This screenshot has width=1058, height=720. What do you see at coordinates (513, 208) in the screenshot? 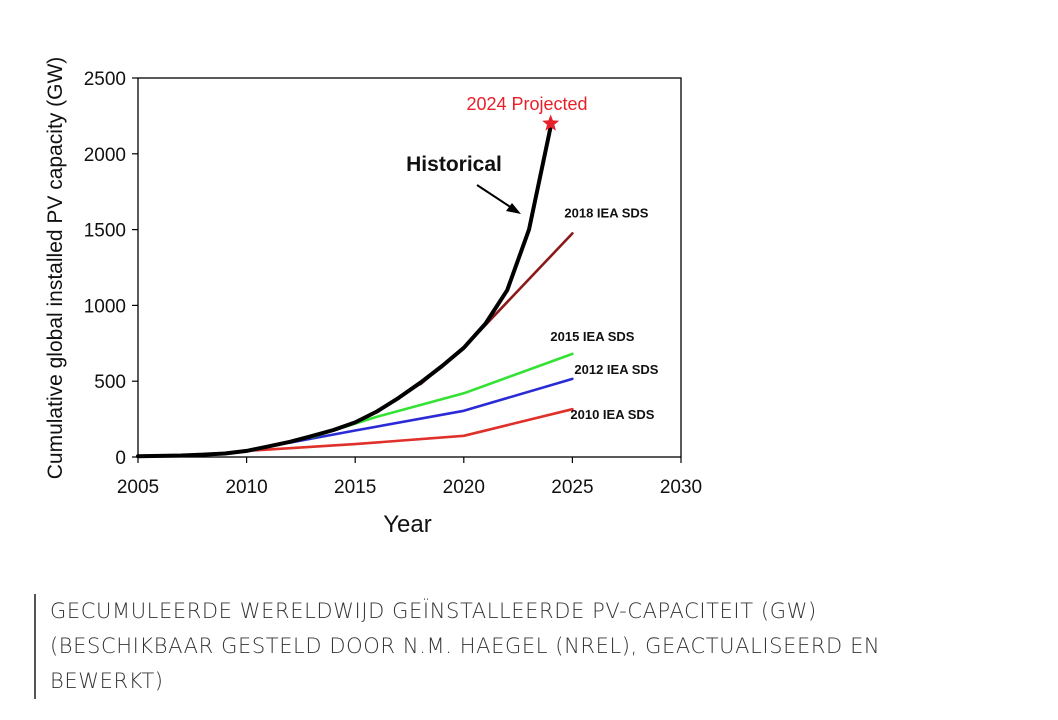
I see `annotation-arrowhead` at bounding box center [513, 208].